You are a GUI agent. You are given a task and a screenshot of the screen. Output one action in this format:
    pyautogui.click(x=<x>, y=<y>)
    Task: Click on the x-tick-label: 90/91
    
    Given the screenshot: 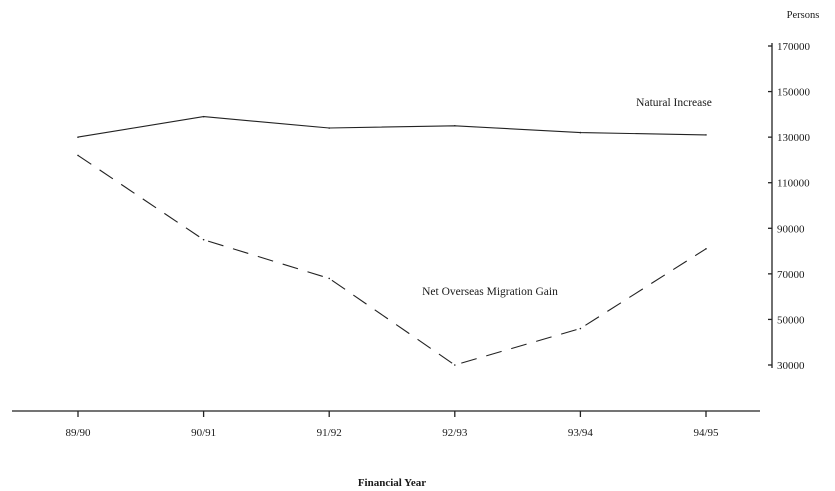 What is the action you would take?
    pyautogui.click(x=203, y=433)
    